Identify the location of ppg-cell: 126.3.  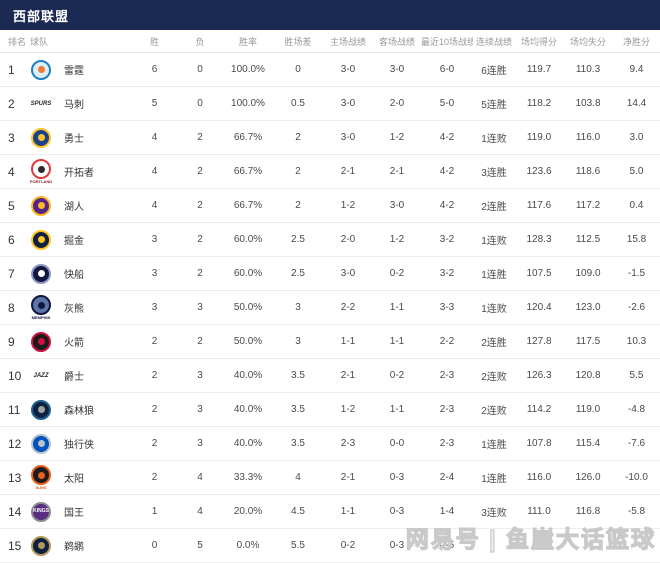
(539, 375).